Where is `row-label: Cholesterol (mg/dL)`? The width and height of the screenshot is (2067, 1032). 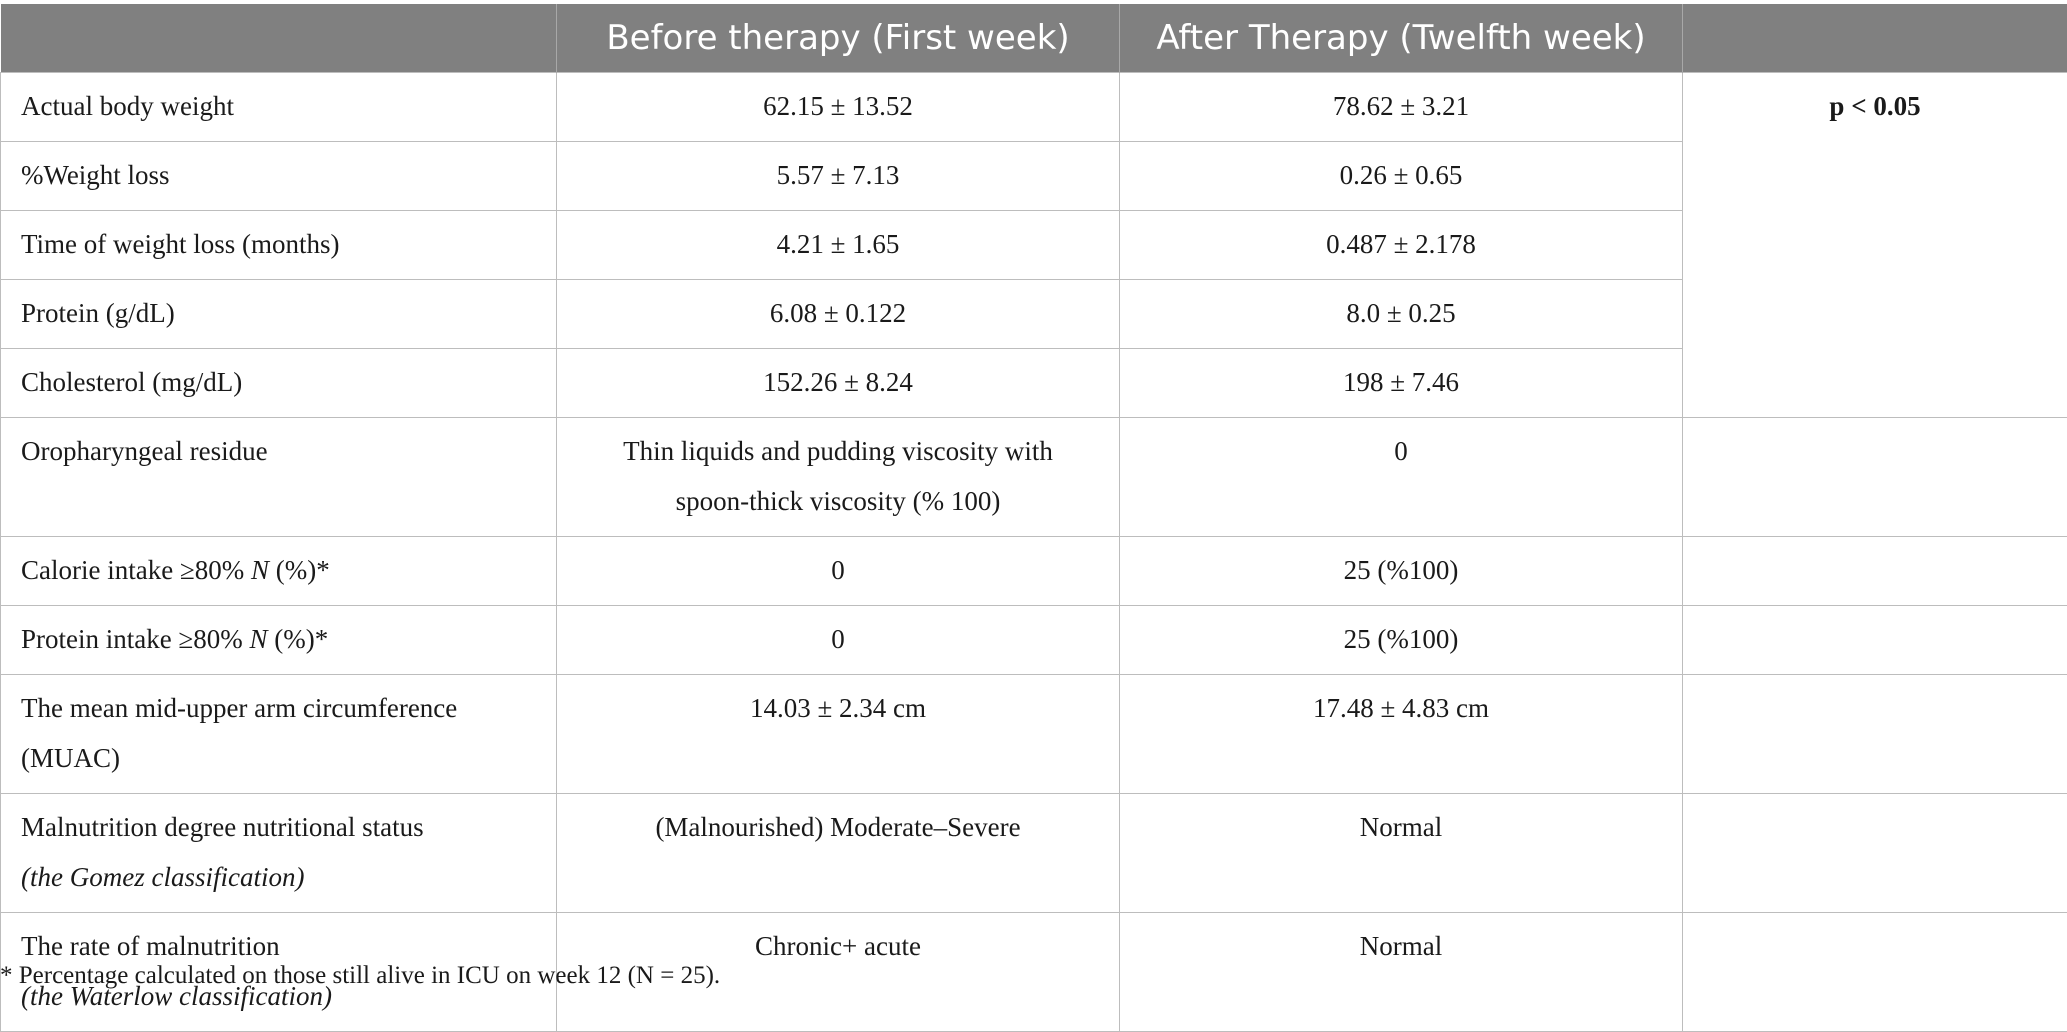
row-label: Cholesterol (mg/dL) is located at coordinates (279, 383).